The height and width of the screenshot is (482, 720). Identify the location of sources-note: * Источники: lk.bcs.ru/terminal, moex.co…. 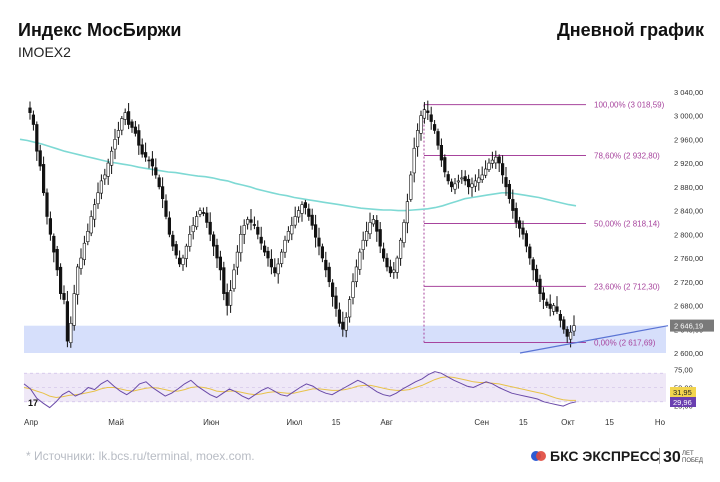
(140, 456).